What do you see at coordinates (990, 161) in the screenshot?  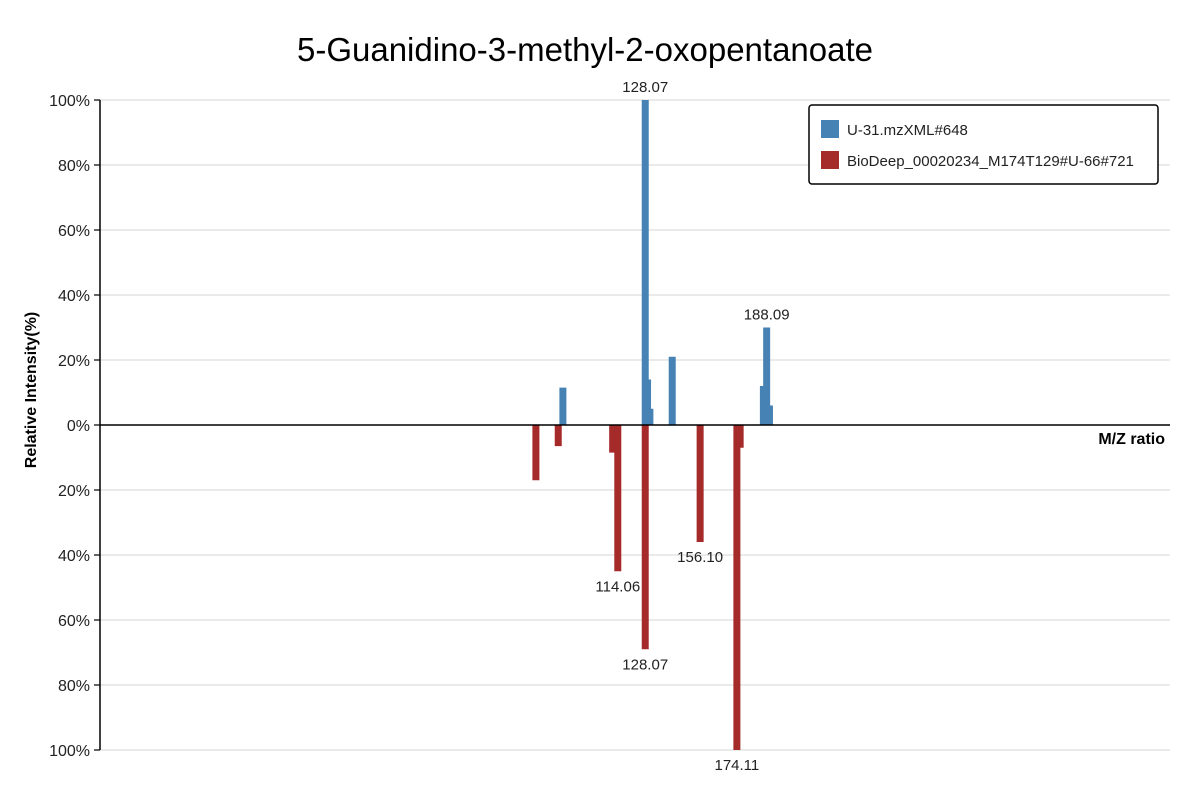 I see `legend-entry-reference: BioDeep_00020234_M174T129#U-66#721` at bounding box center [990, 161].